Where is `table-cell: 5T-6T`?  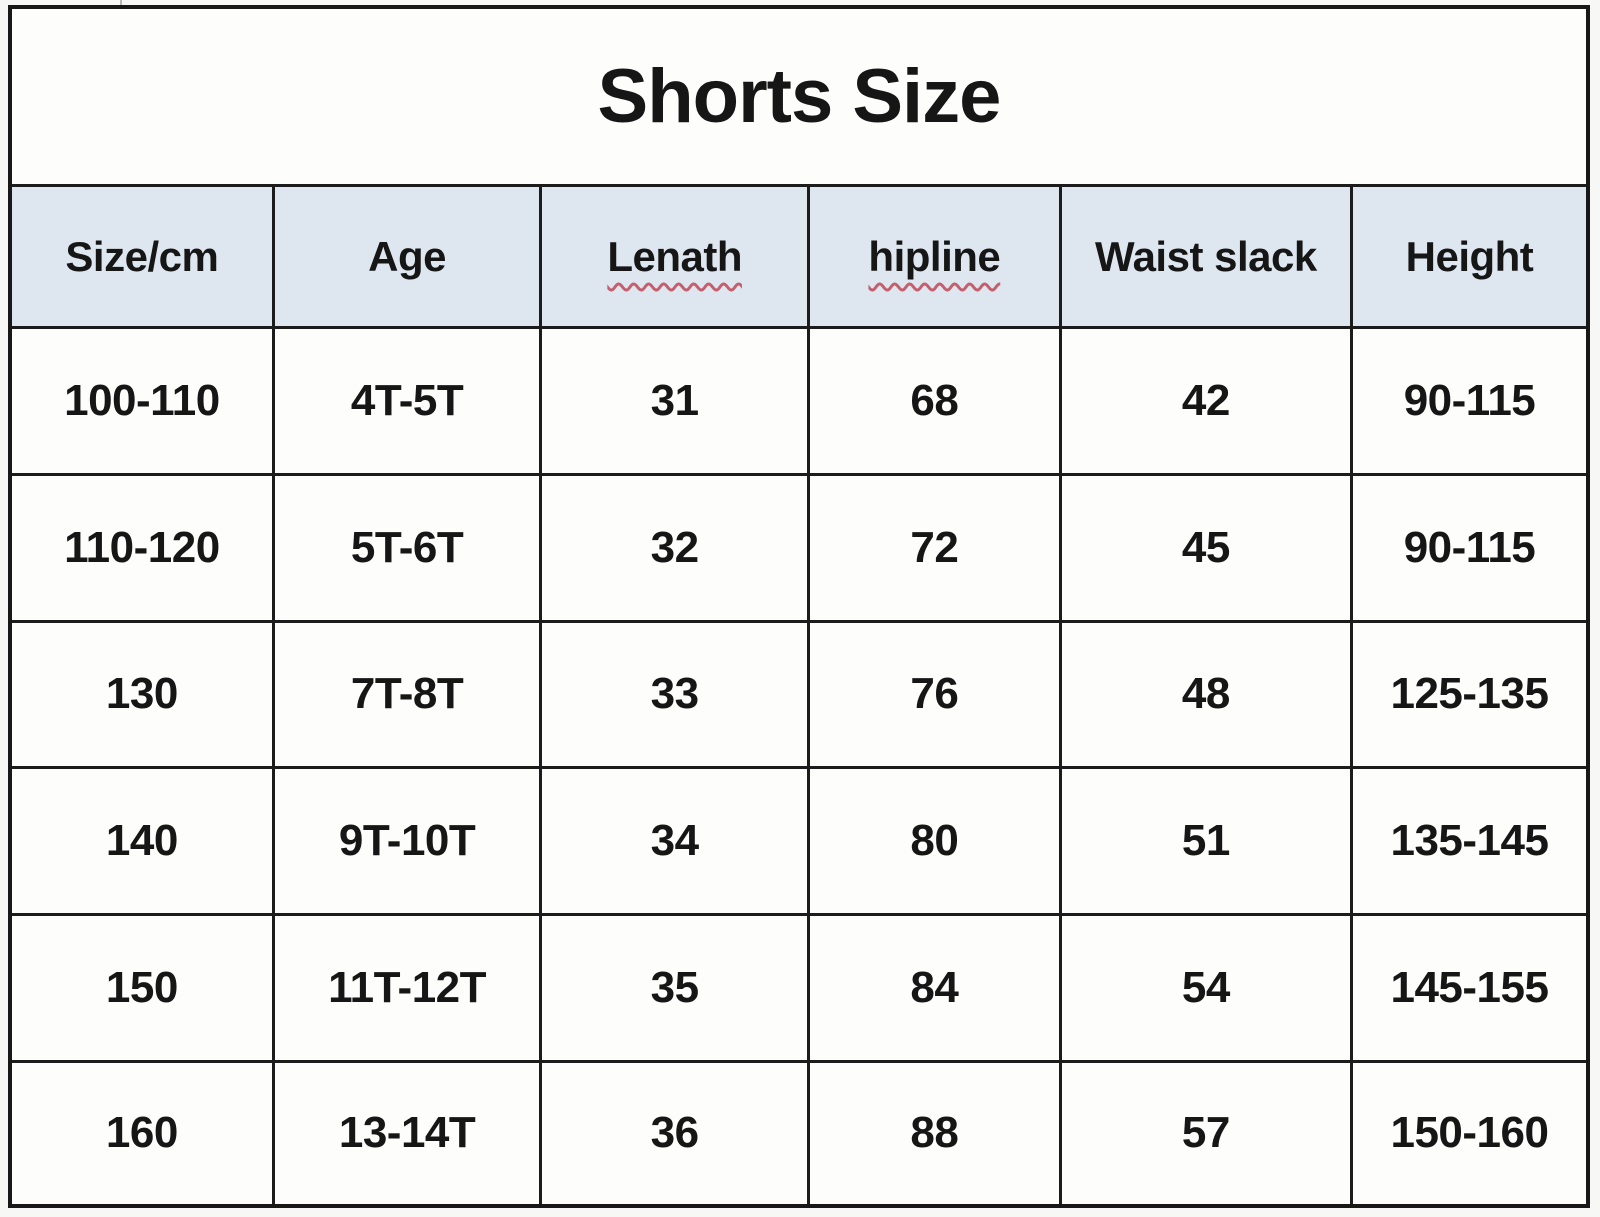 table-cell: 5T-6T is located at coordinates (407, 547).